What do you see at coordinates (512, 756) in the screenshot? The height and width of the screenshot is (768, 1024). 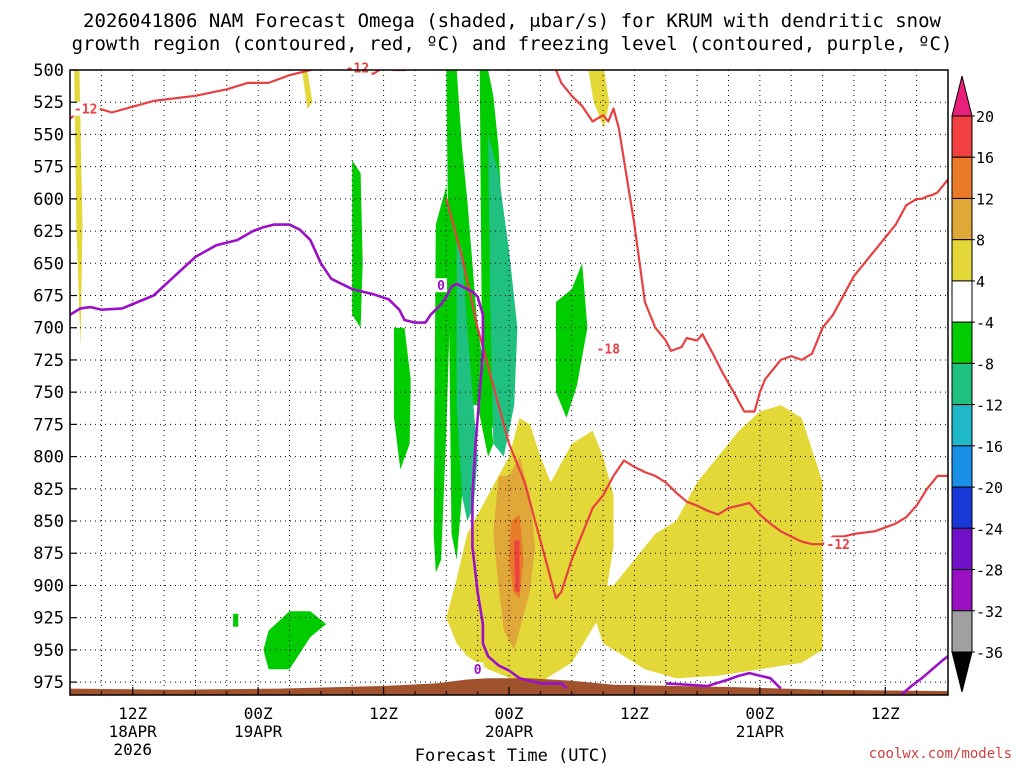 I see `x-axis-title: Forecast Time (UTC)` at bounding box center [512, 756].